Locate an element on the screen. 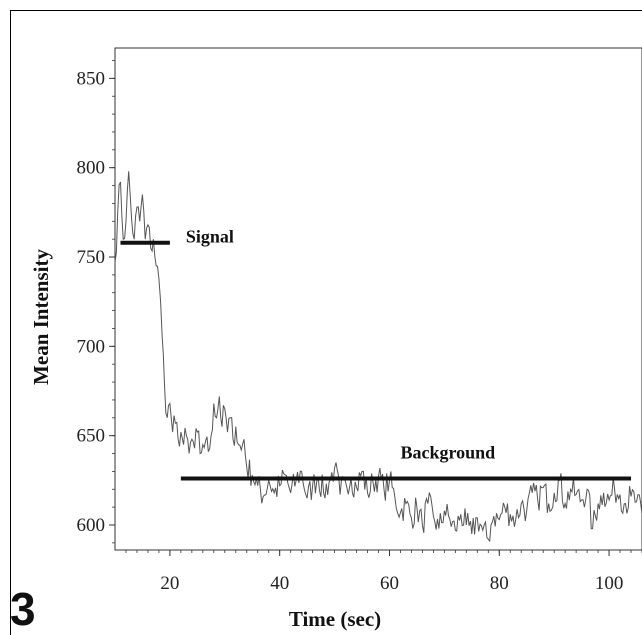 This screenshot has width=642, height=635. x-tick-label: 40 is located at coordinates (279, 583).